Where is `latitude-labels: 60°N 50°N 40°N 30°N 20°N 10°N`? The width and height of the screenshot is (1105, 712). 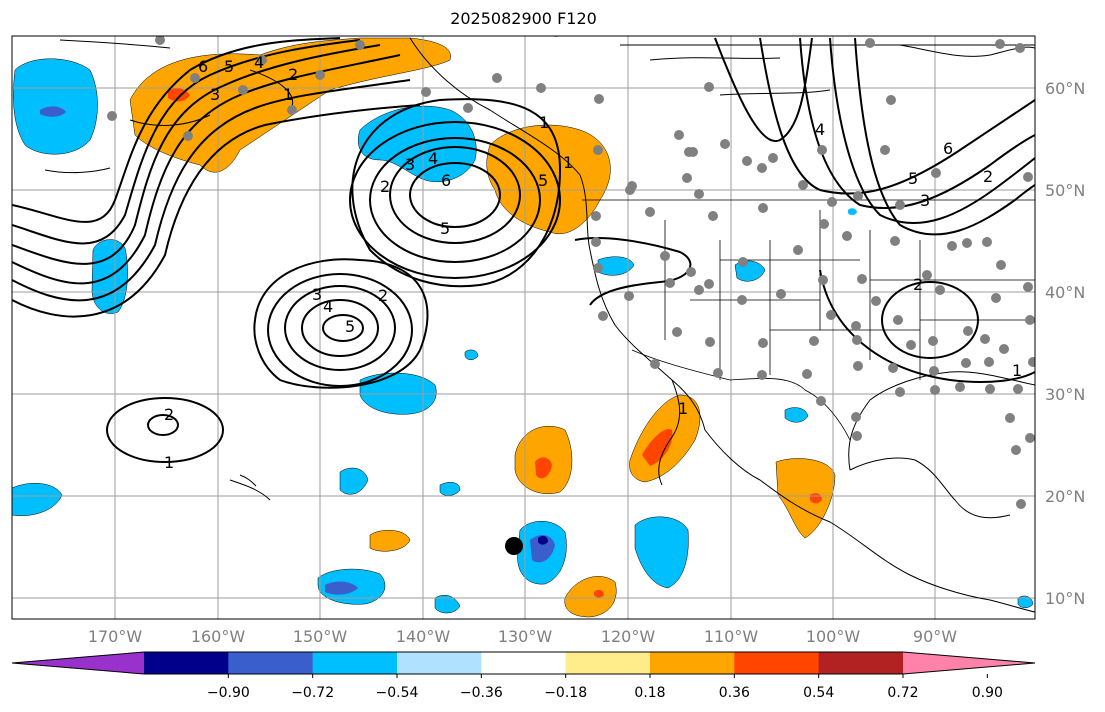 latitude-labels: 60°N 50°N 40°N 30°N 20°N 10°N is located at coordinates (1065, 343).